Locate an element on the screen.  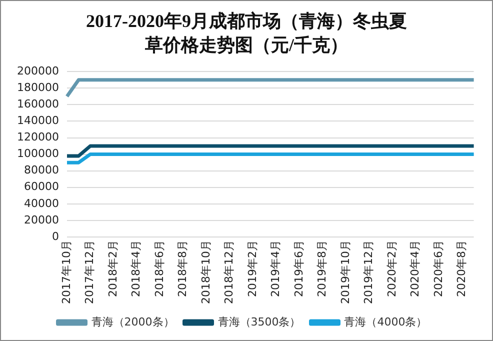
y-tick-label: 40000 is located at coordinates (41, 203).